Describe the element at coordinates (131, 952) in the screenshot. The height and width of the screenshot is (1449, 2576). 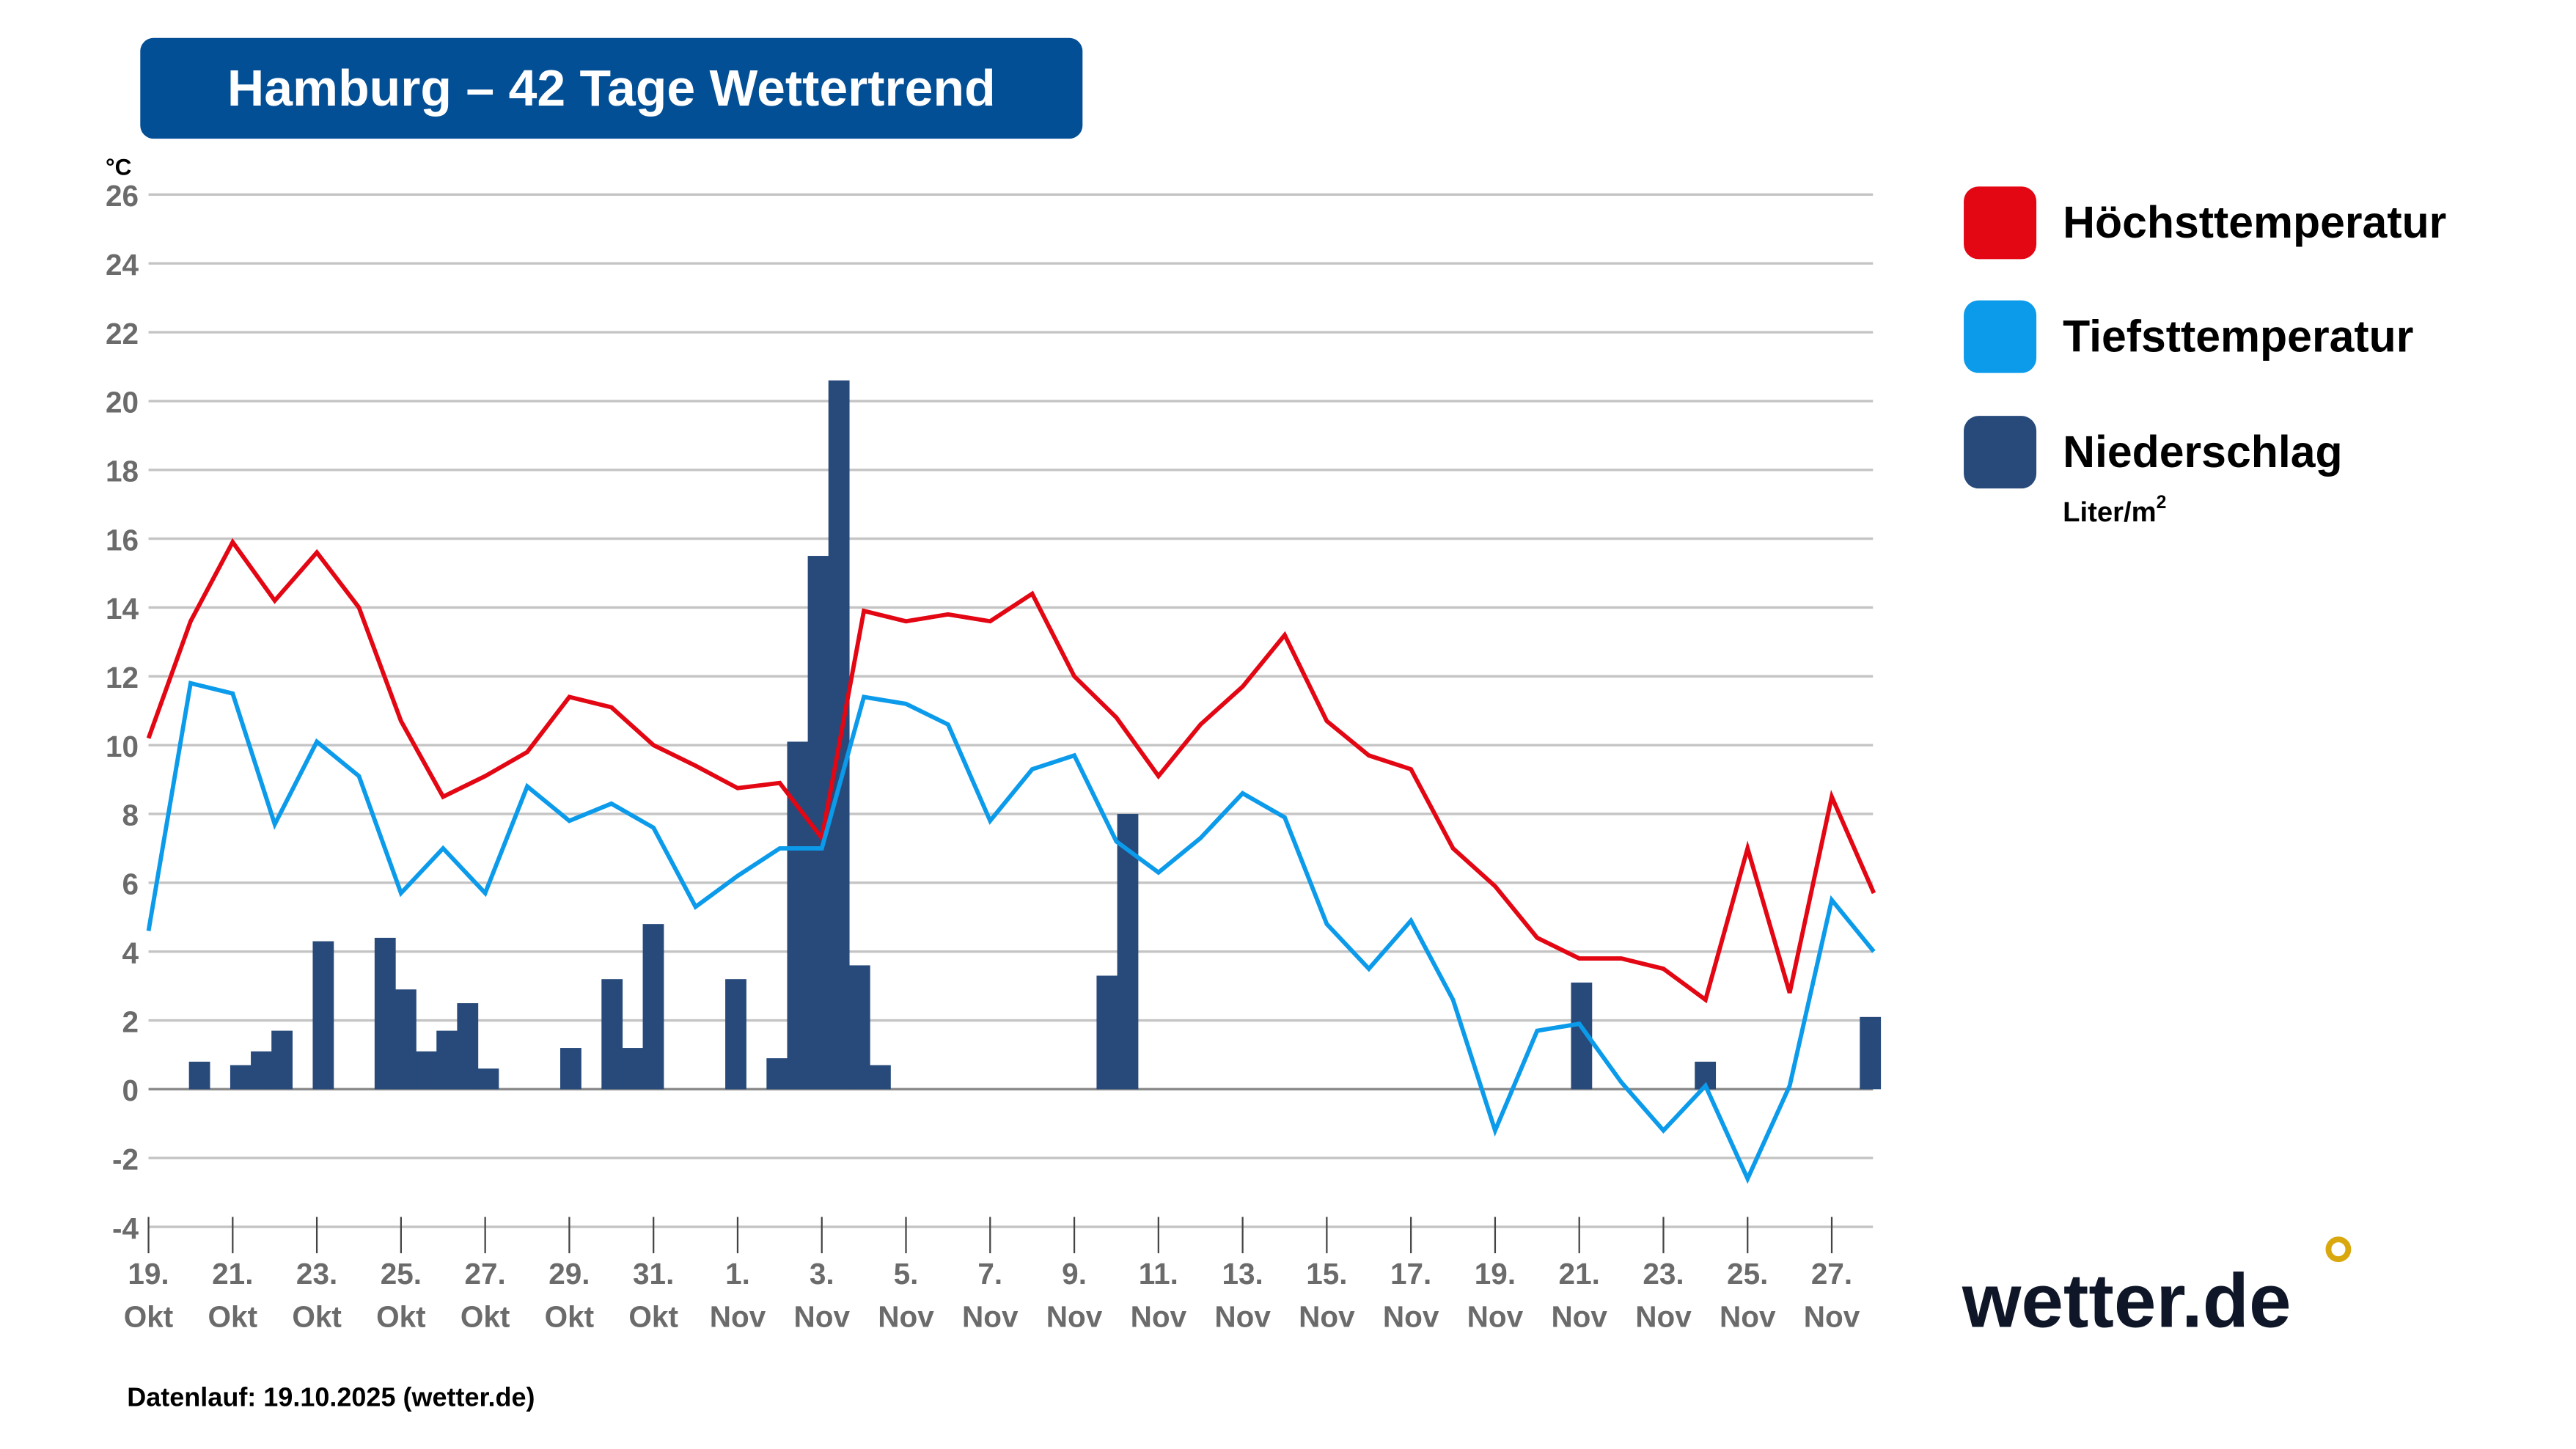
I see `y-tick-label: 4` at that location.